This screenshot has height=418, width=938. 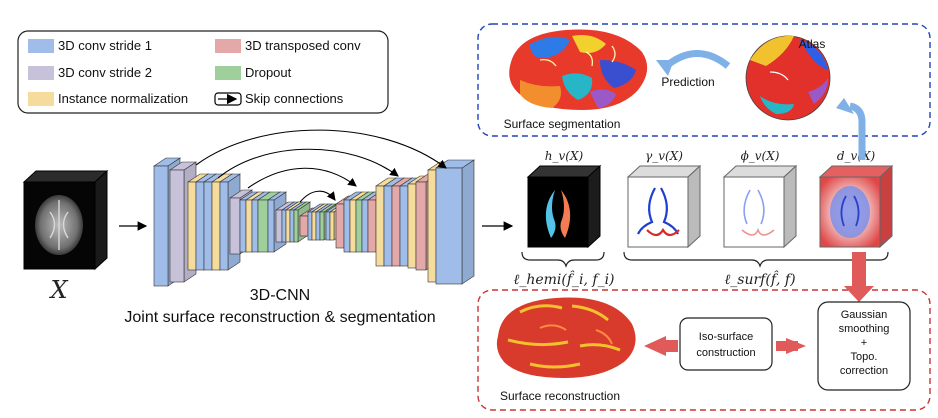 I want to click on input-label: X, so click(x=58, y=290).